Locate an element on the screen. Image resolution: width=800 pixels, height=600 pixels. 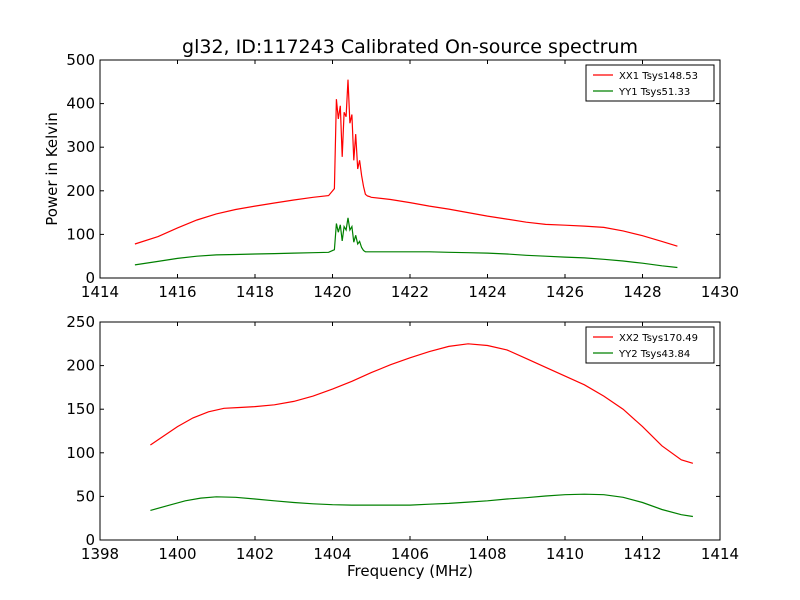
legend-entry: YY2 Tsys43.84 is located at coordinates (654, 354).